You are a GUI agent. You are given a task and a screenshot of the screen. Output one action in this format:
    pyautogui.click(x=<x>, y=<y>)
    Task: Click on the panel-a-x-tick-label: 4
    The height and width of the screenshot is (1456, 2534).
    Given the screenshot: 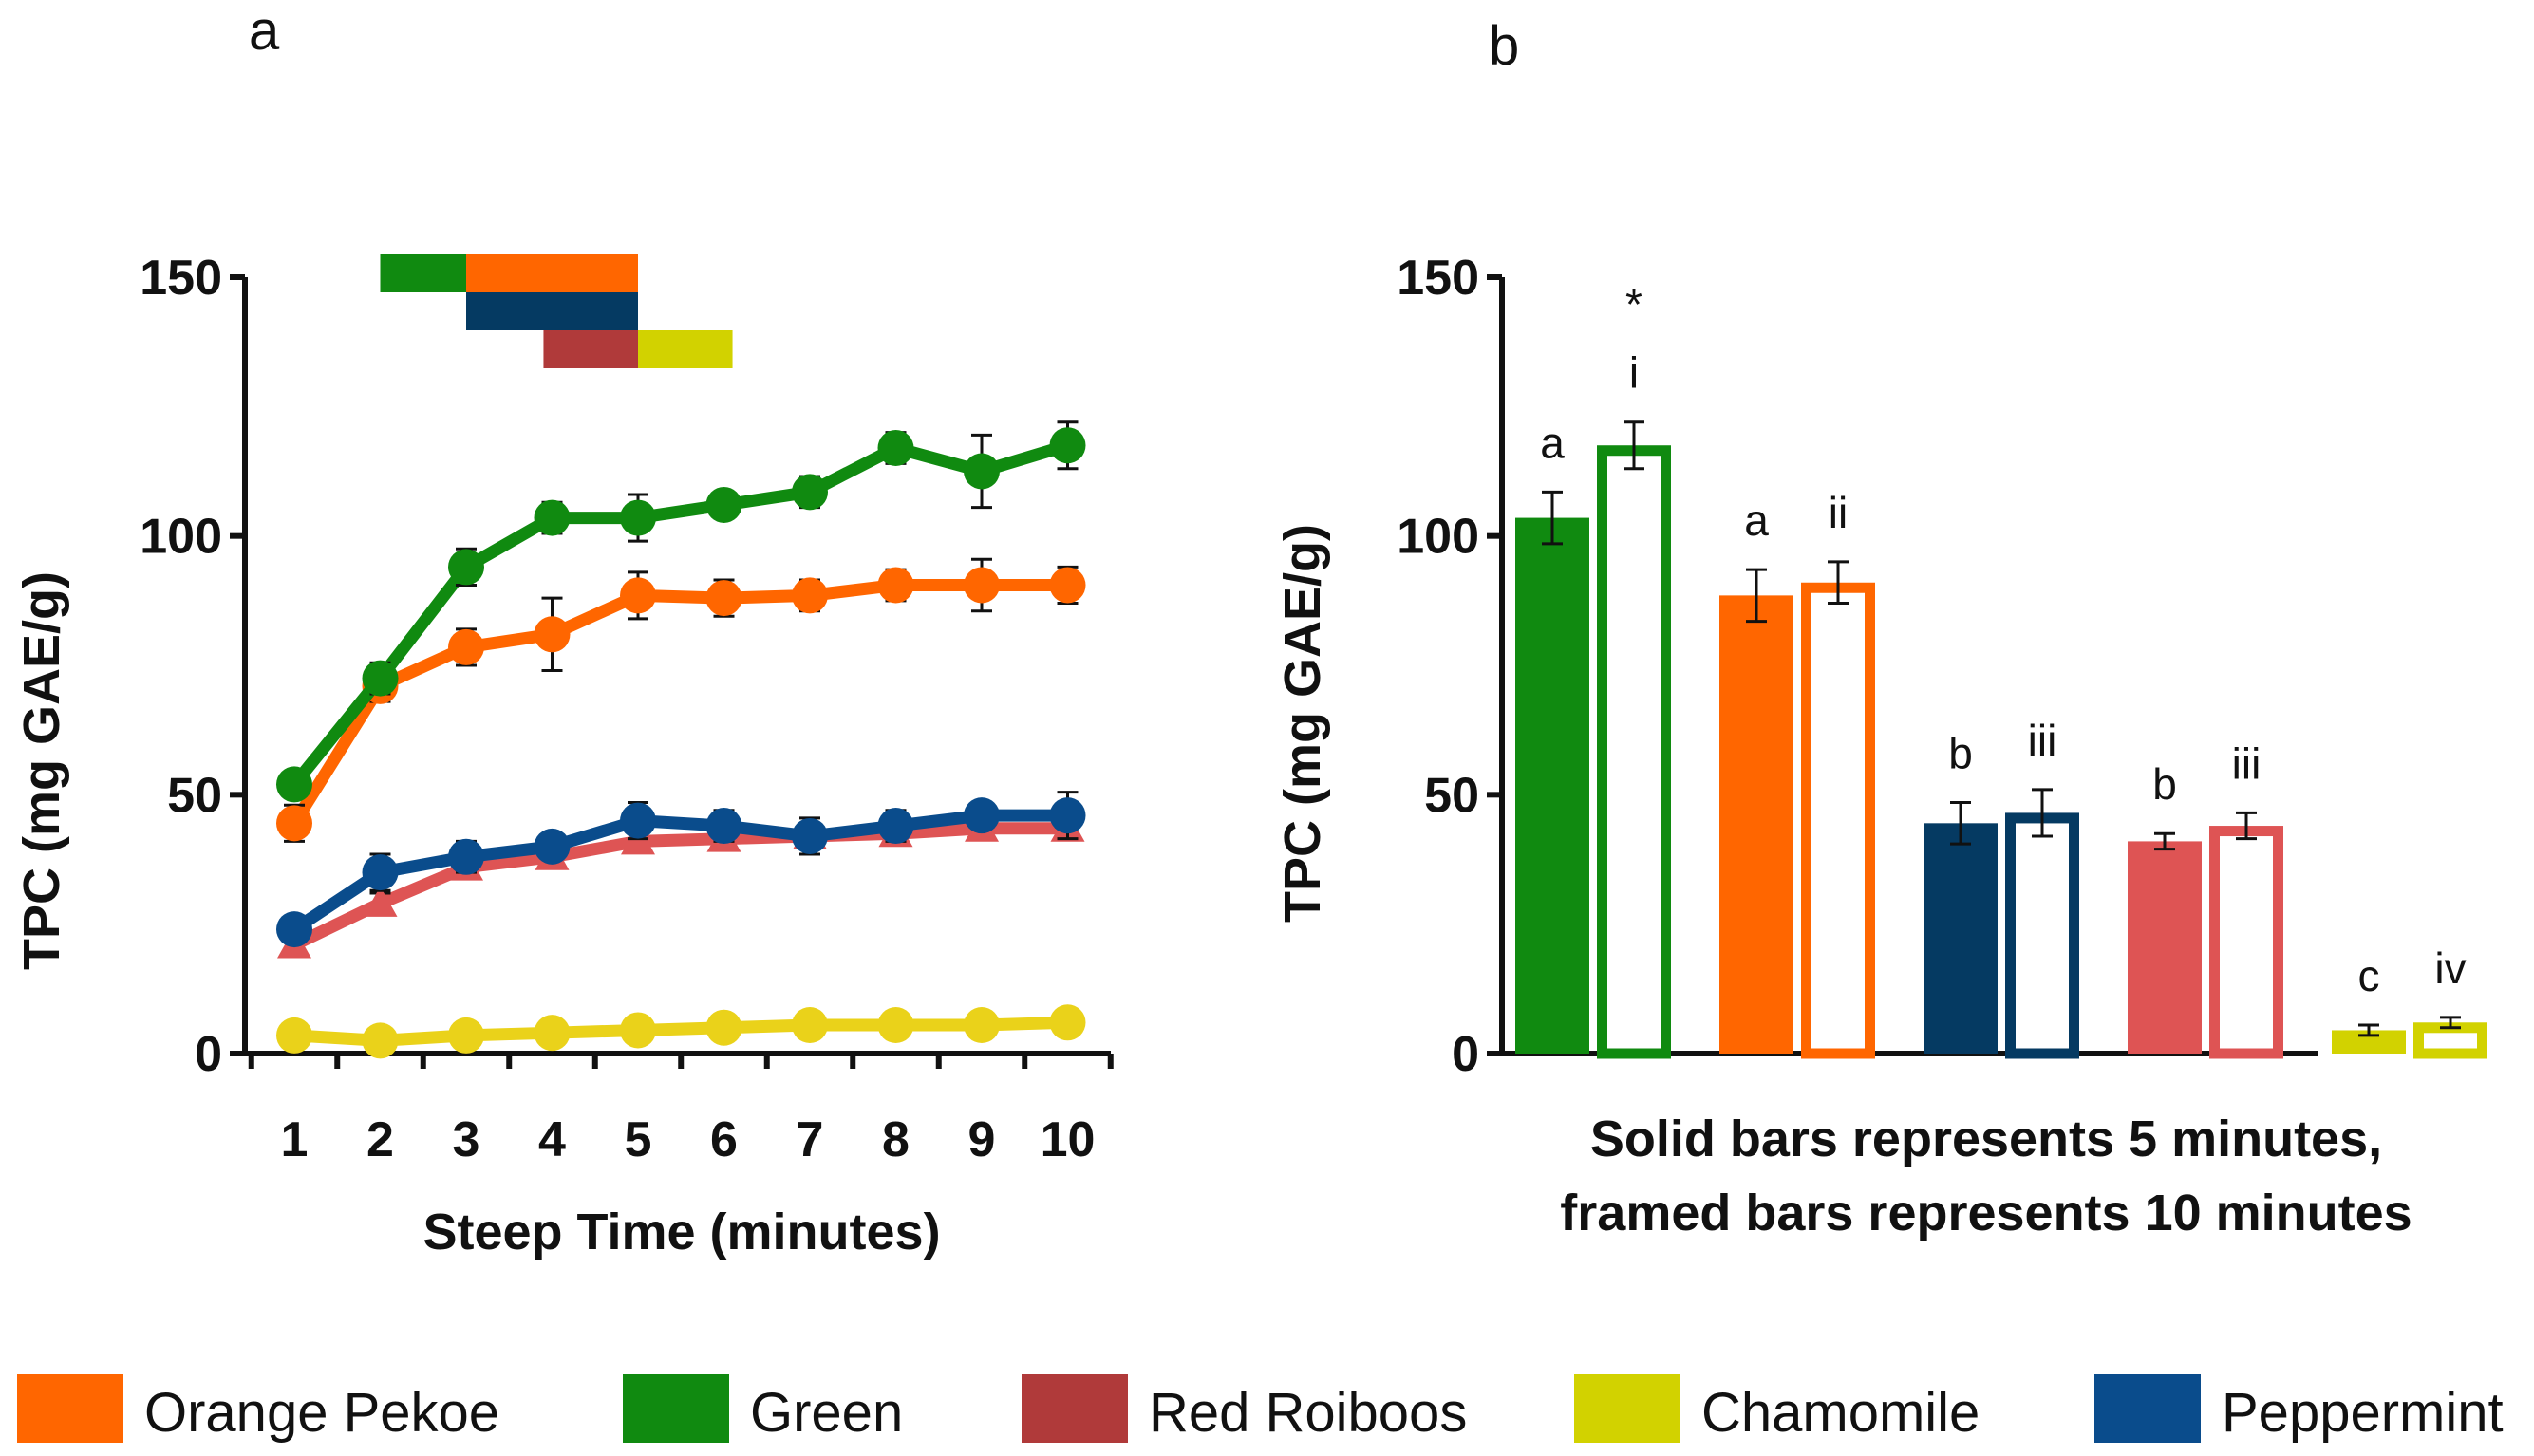 What is the action you would take?
    pyautogui.click(x=552, y=1139)
    